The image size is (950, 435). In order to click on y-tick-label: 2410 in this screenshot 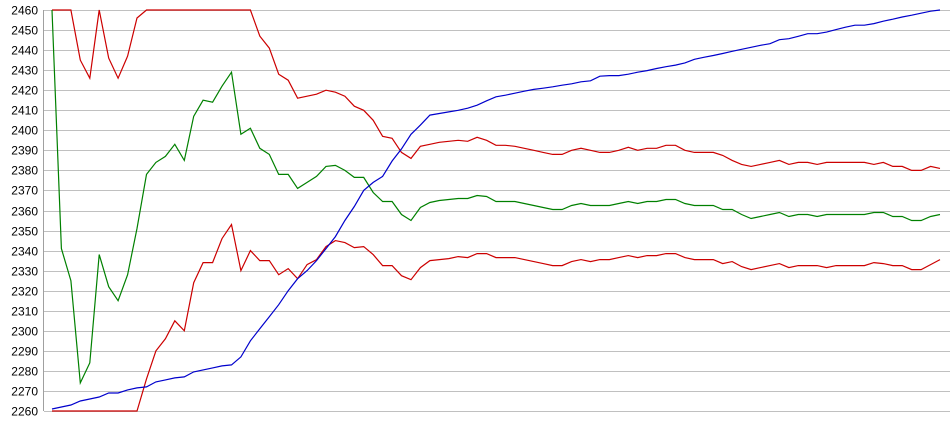, I will do `click(24, 111)`.